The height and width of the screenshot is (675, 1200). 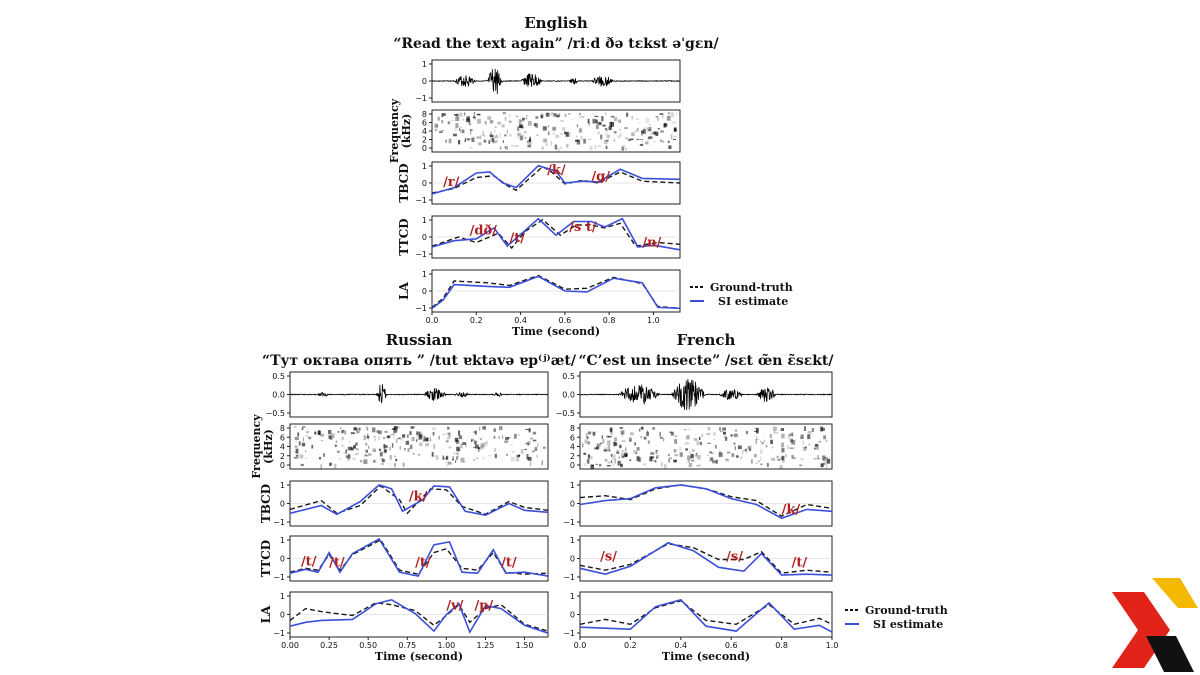 What do you see at coordinates (706, 340) in the screenshot?
I see `chart-title: French` at bounding box center [706, 340].